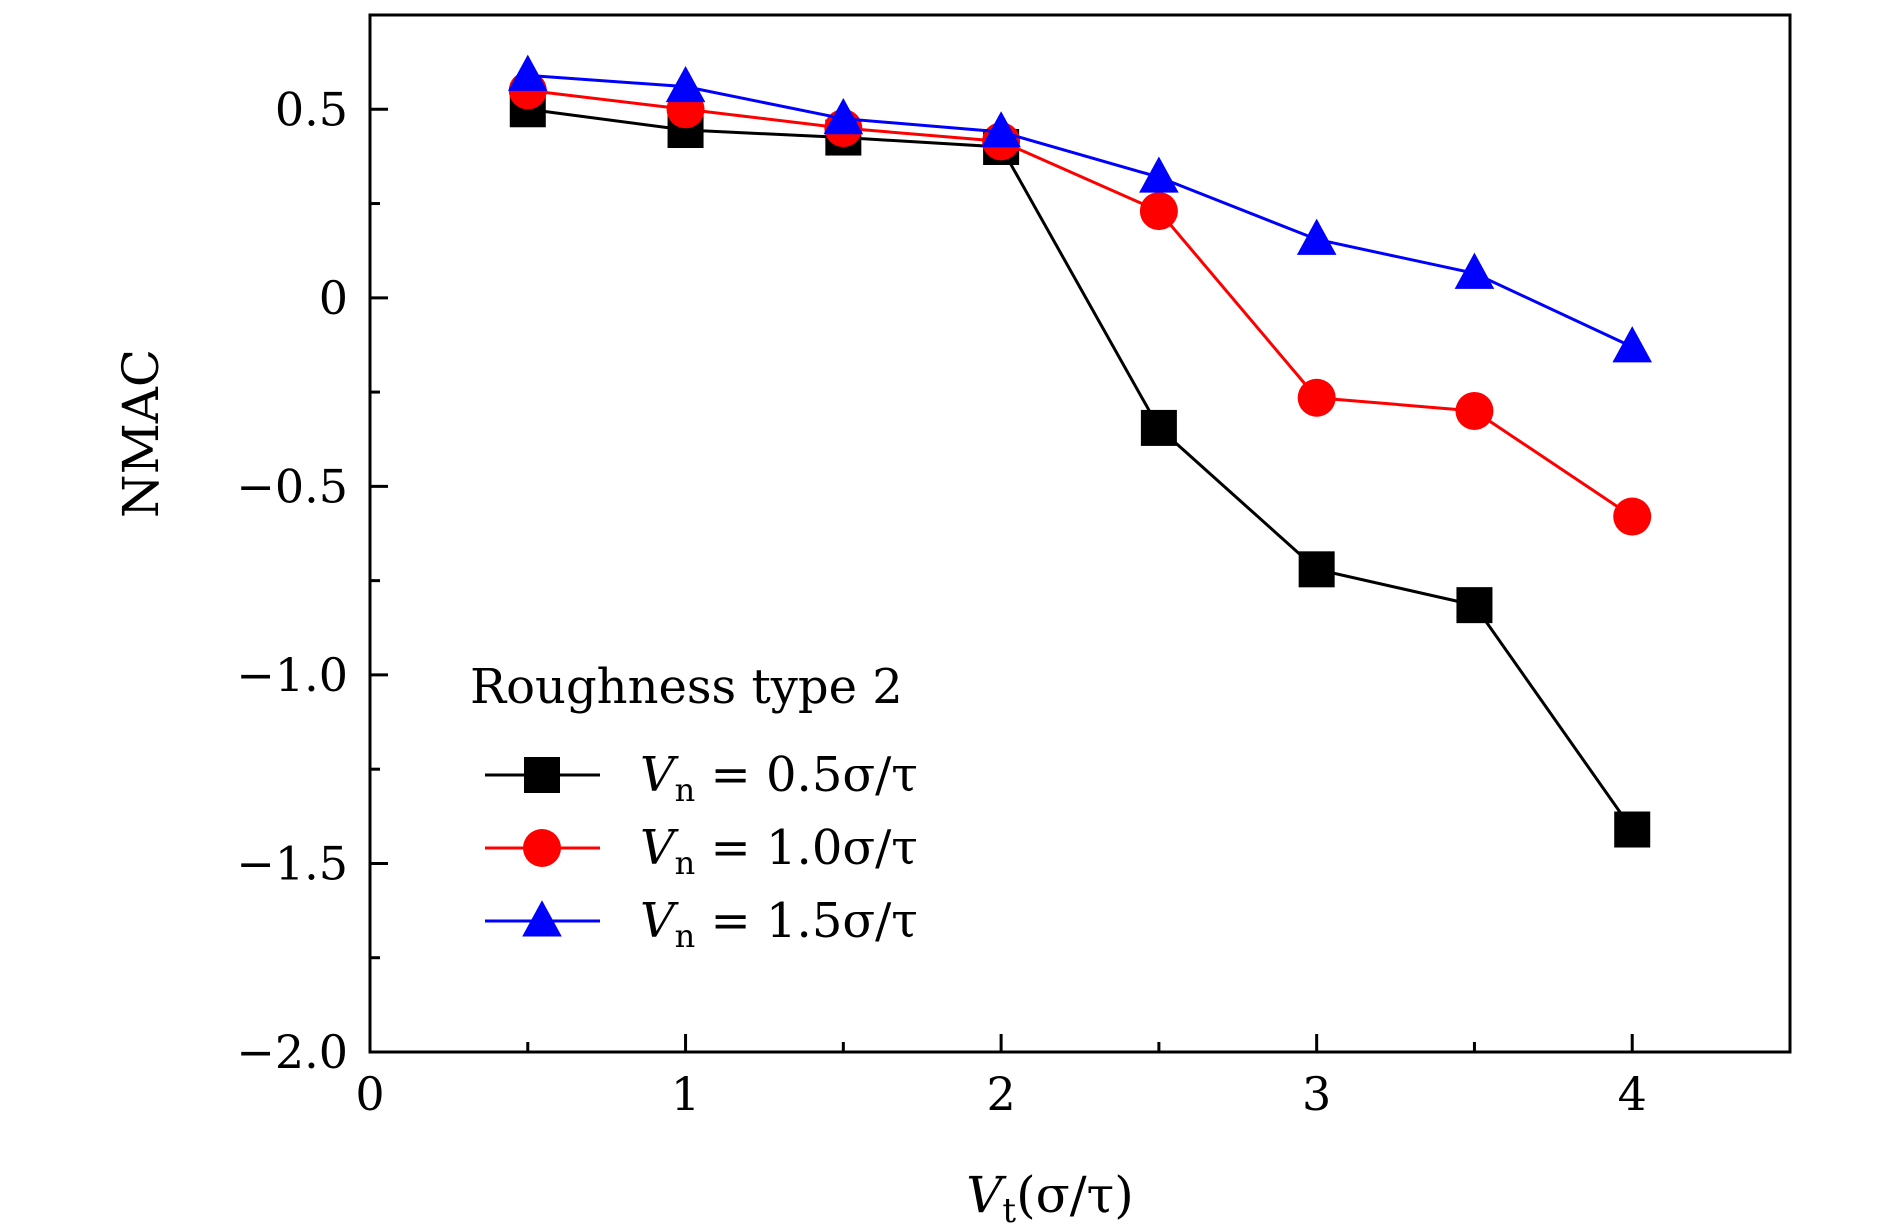 The image size is (1890, 1228). I want to click on series-line, so click(1080, 211).